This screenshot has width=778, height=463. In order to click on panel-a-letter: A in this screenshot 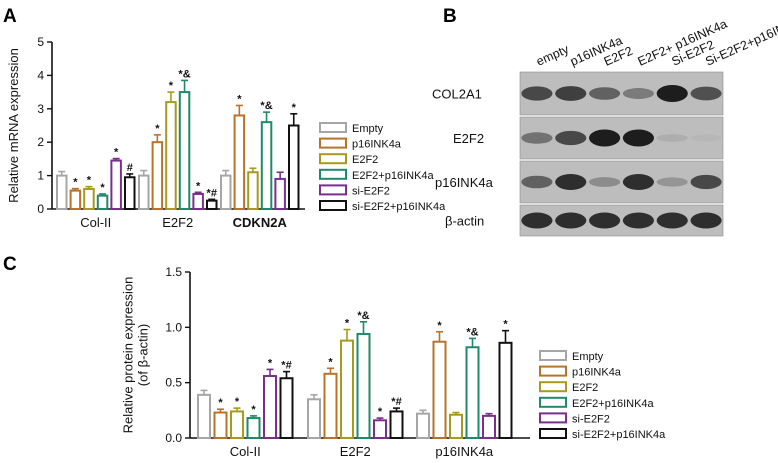, I will do `click(10, 16)`.